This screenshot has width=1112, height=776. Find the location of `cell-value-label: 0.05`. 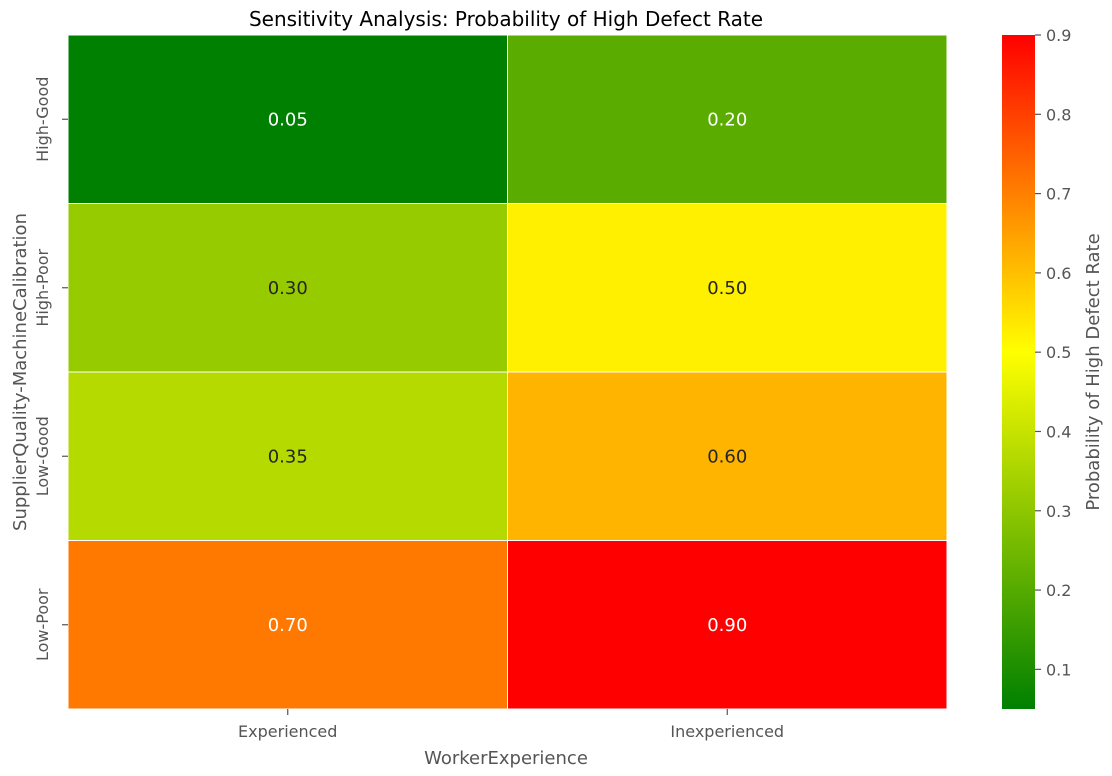

cell-value-label: 0.05 is located at coordinates (288, 119).